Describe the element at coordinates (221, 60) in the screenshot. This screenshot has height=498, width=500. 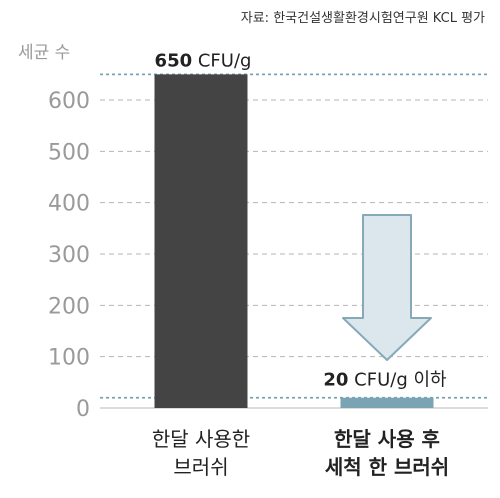
I see `data-label-unit: CFU/g` at that location.